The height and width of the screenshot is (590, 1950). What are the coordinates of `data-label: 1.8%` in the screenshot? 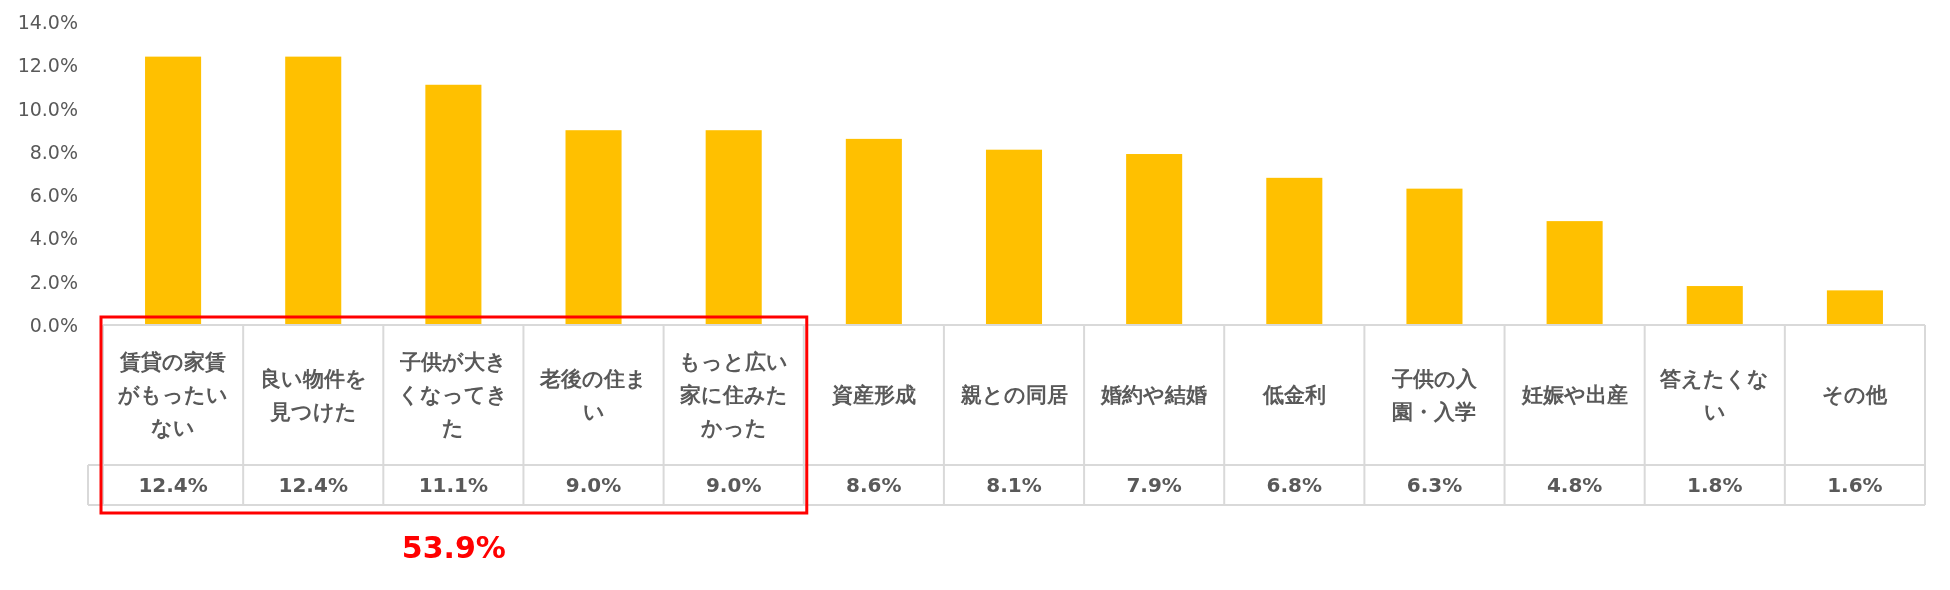 It's located at (1715, 485).